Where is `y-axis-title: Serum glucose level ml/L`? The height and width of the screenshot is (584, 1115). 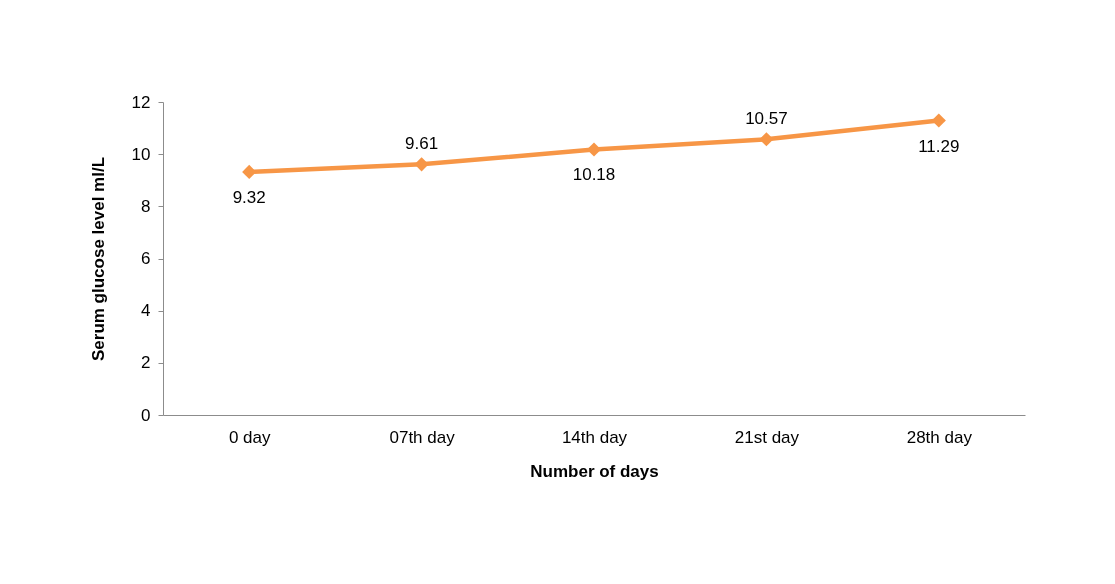
y-axis-title: Serum glucose level ml/L is located at coordinates (98, 259).